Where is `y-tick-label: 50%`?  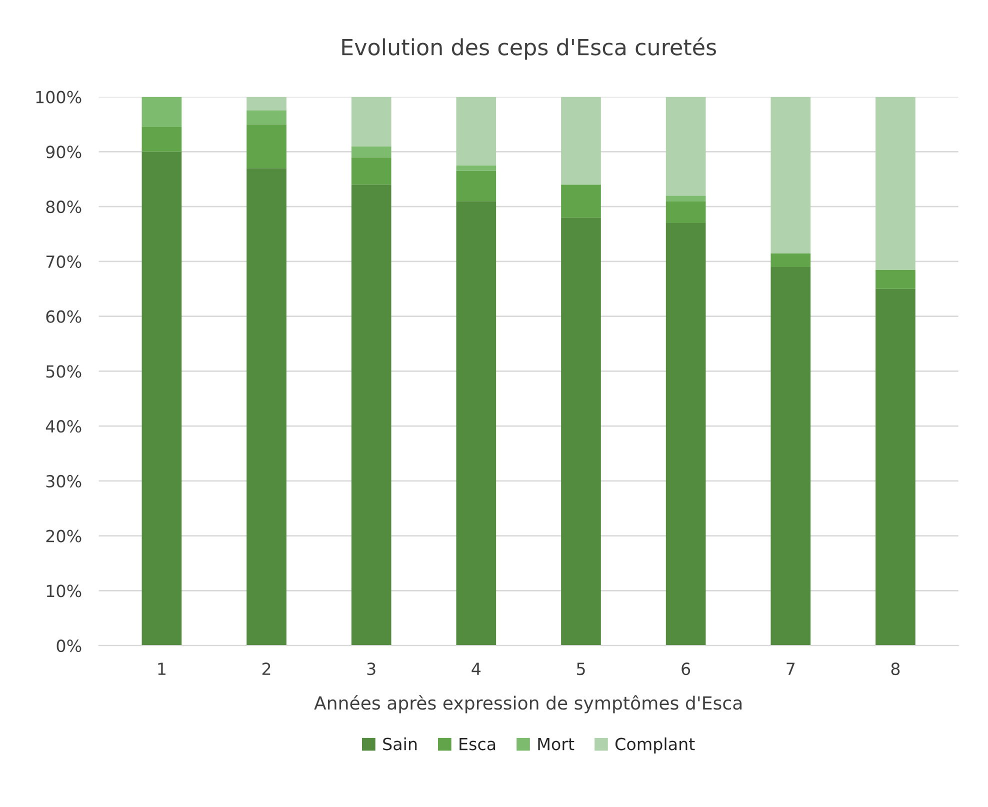
y-tick-label: 50% is located at coordinates (64, 371).